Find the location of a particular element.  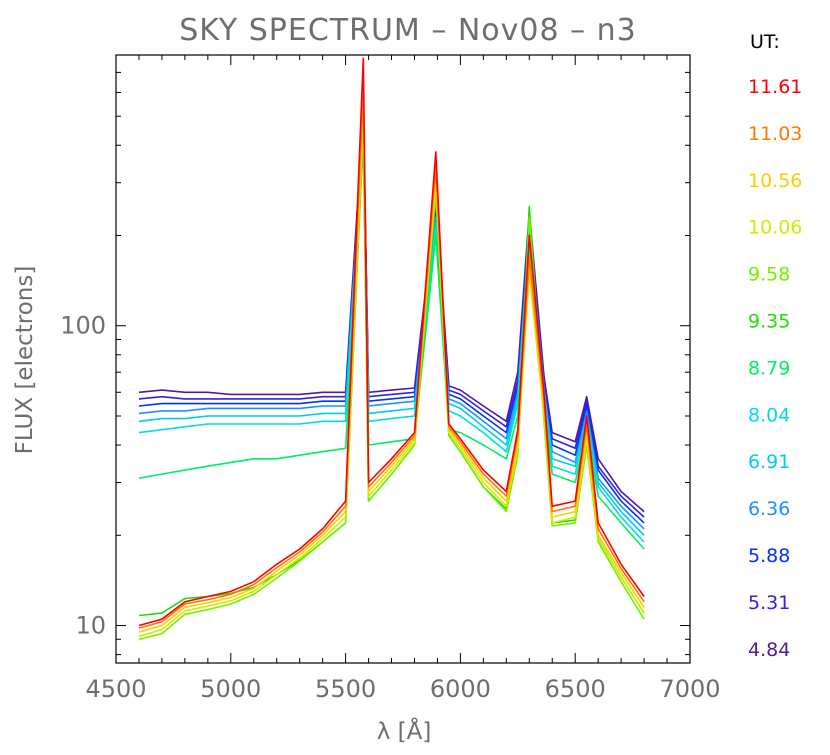

legend-entry: 10.06 is located at coordinates (775, 228).